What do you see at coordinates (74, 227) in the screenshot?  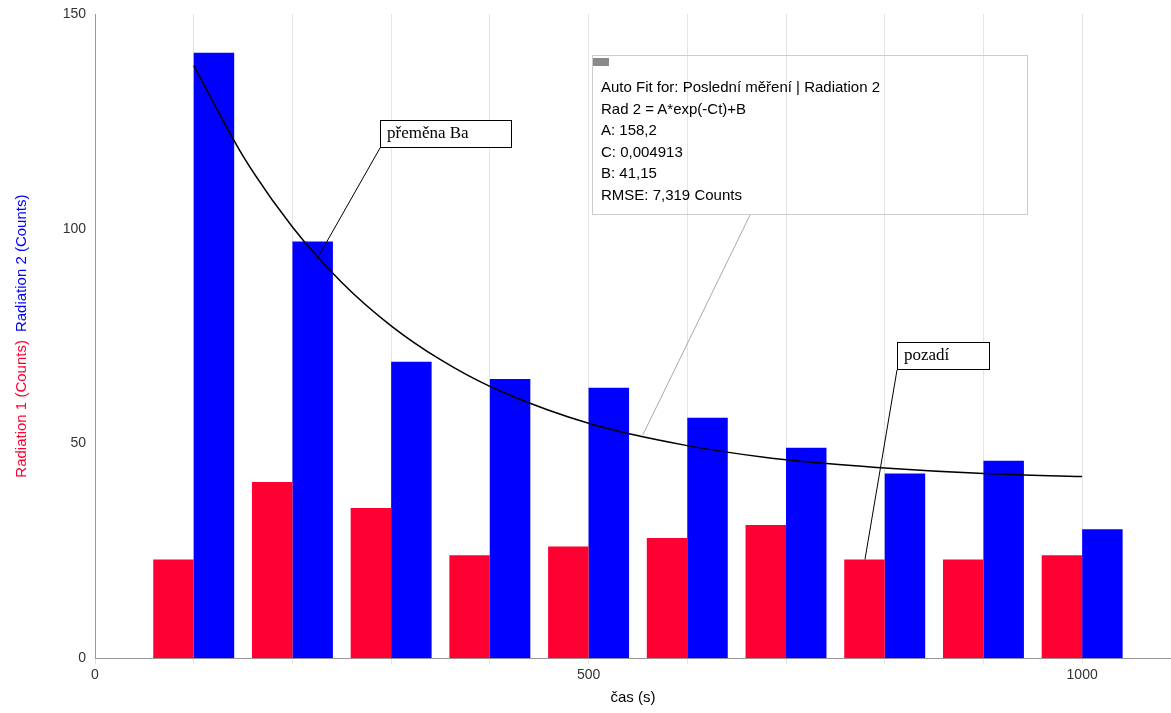 I see `y-tick-label: 100` at bounding box center [74, 227].